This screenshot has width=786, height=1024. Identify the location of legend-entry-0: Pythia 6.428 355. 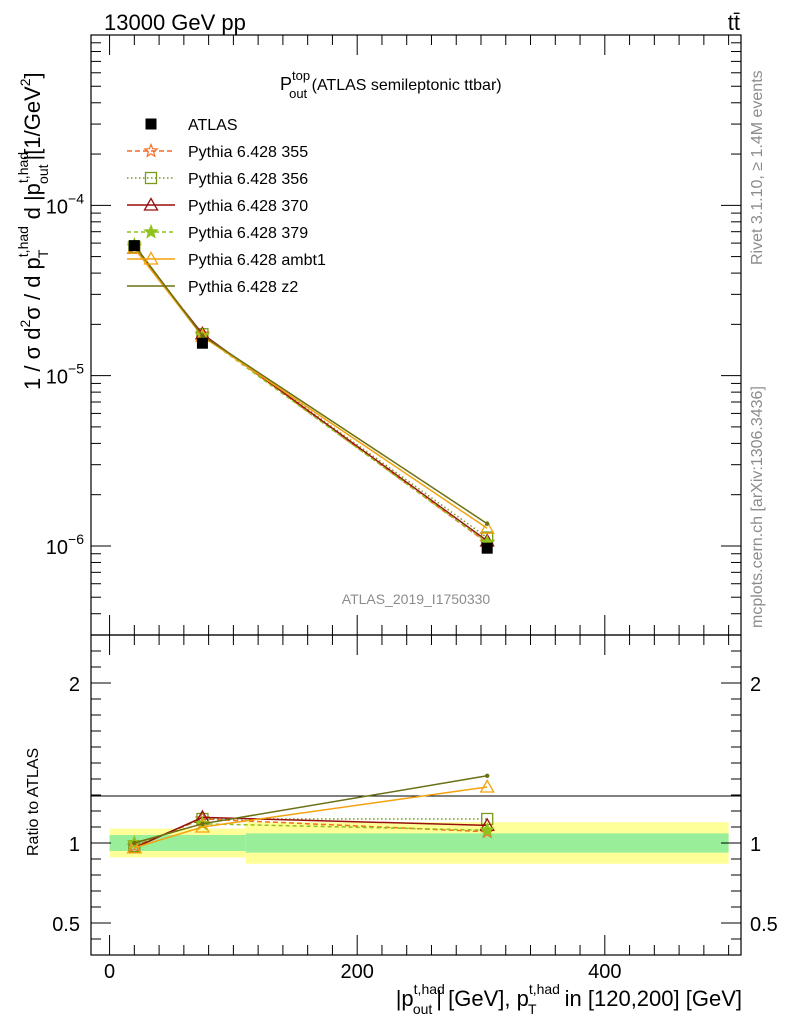
(217, 151).